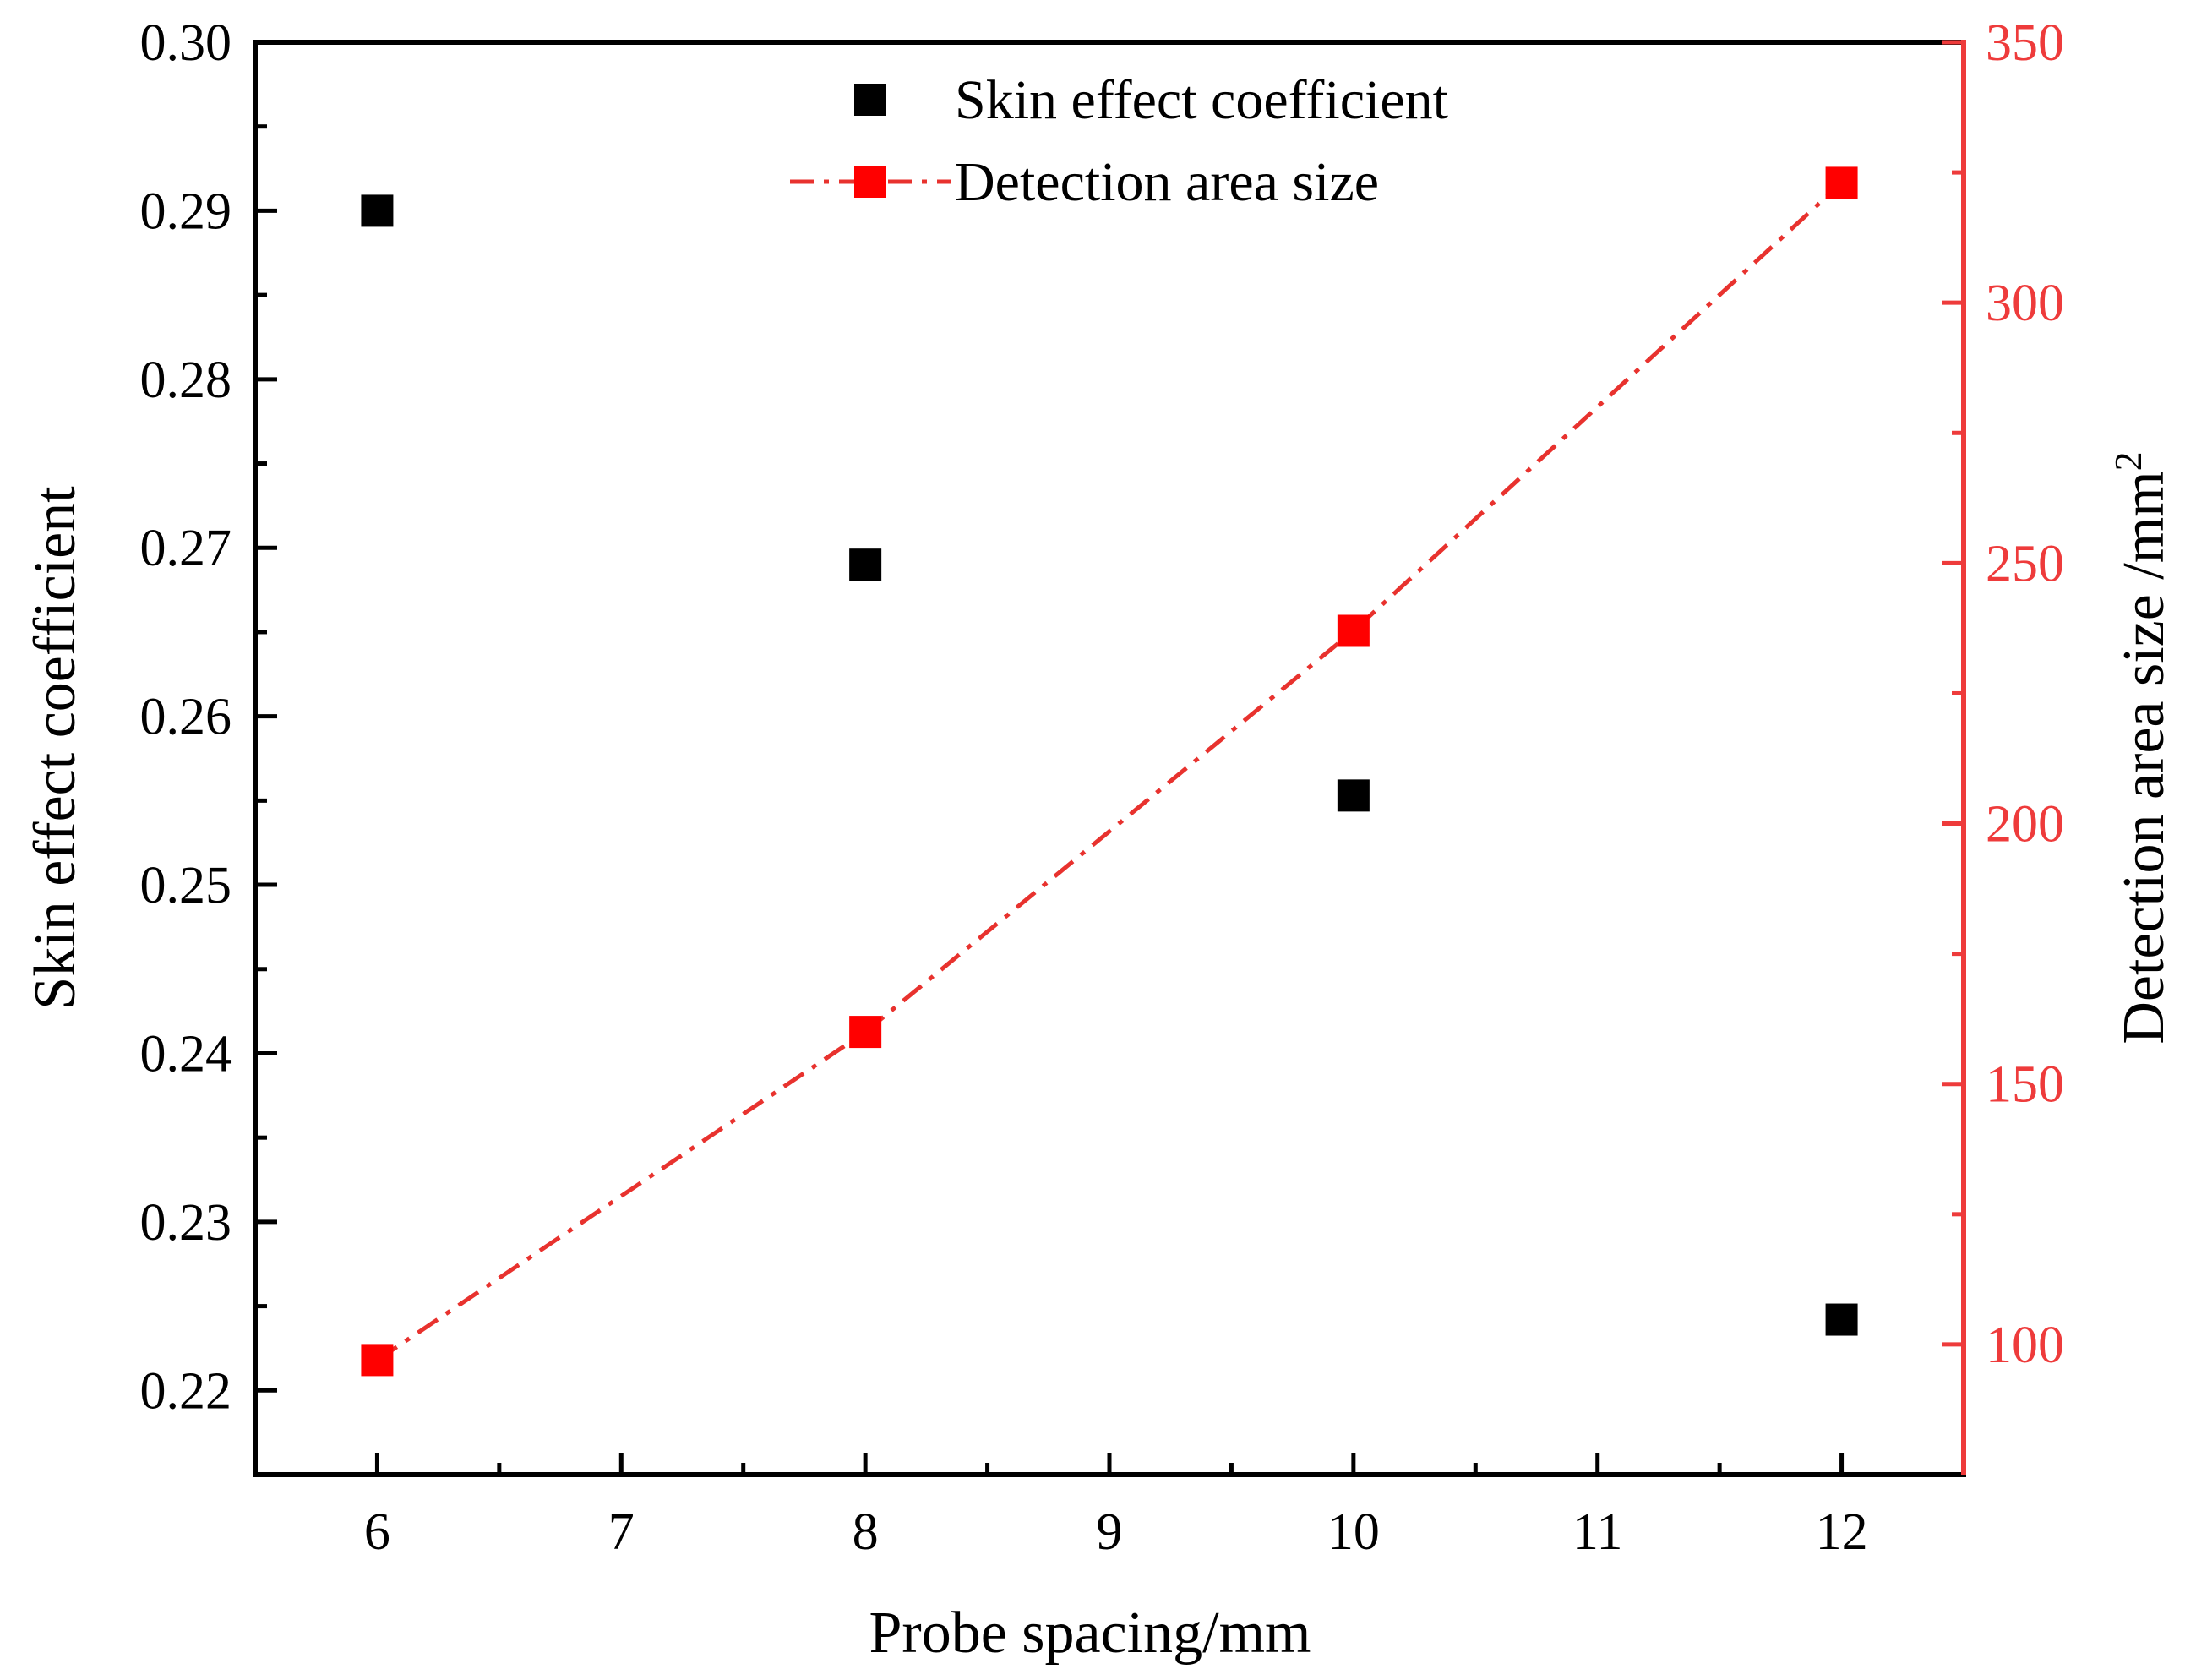 The image size is (2196, 1680). Describe the element at coordinates (621, 1532) in the screenshot. I see `x-tick-label: 7` at that location.